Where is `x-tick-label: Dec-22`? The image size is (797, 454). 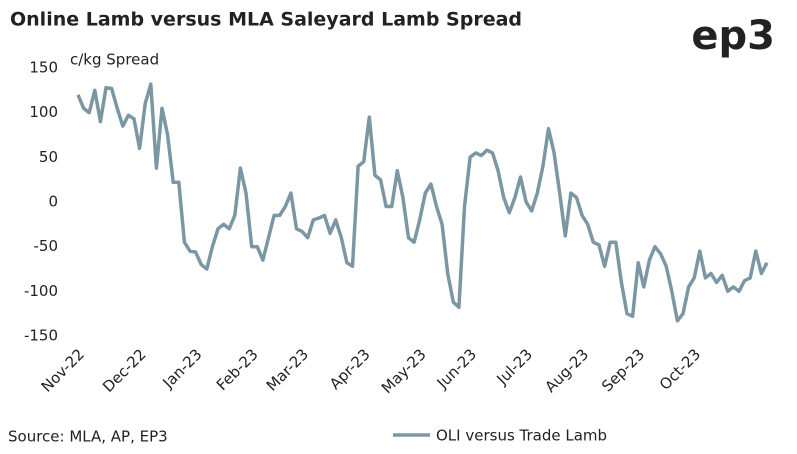
x-tick-label: Dec-22 is located at coordinates (124, 370).